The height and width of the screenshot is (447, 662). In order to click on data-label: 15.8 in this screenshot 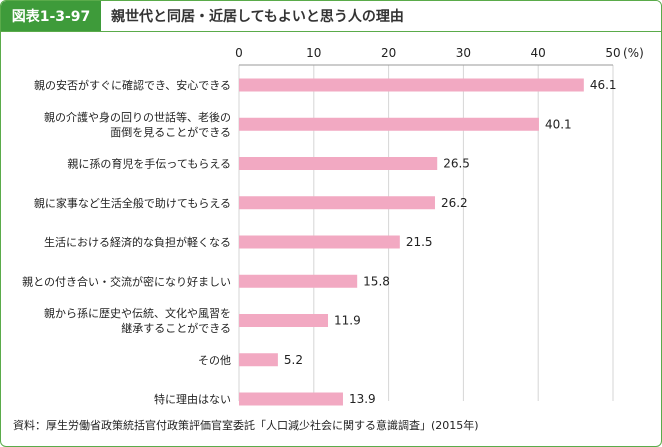, I will do `click(376, 281)`.